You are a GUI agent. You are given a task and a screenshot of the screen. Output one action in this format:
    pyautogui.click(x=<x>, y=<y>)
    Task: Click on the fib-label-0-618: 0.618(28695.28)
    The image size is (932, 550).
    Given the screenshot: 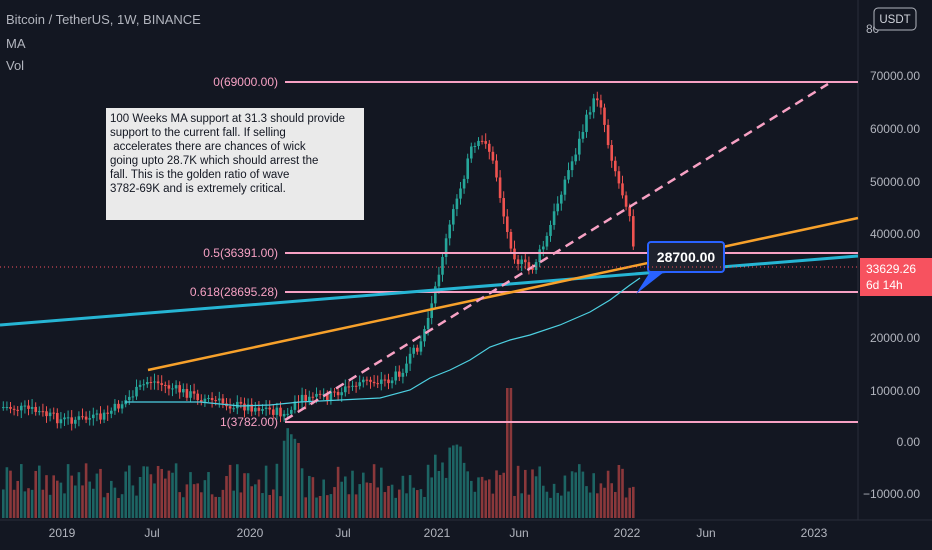 What is the action you would take?
    pyautogui.click(x=234, y=292)
    